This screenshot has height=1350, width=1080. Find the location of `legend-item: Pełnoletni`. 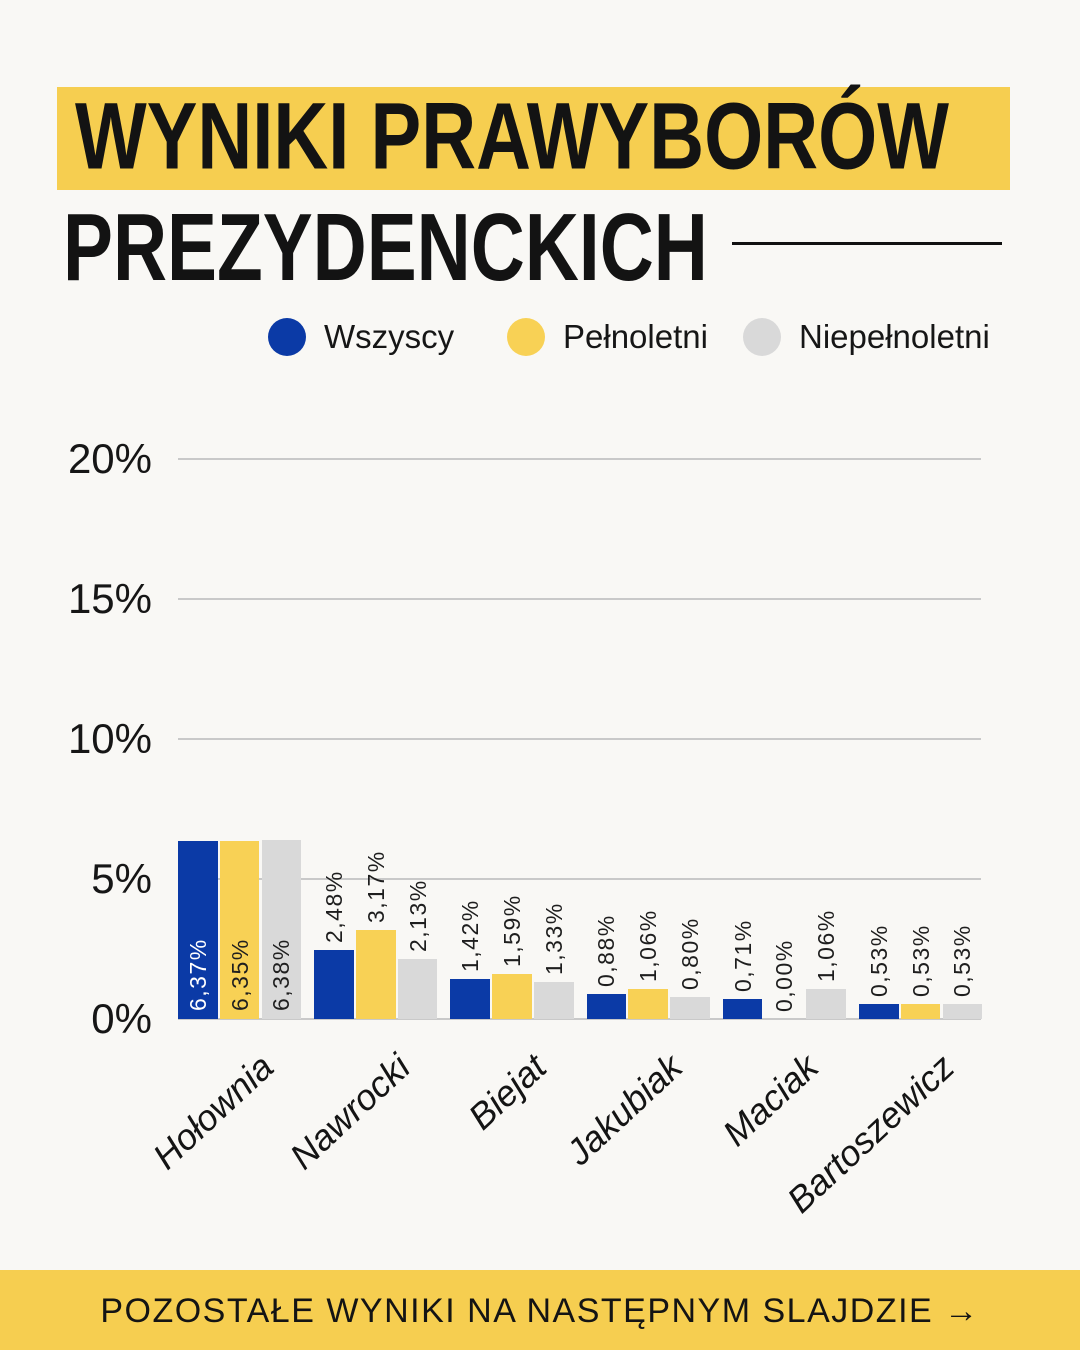

legend-item: Pełnoletni is located at coordinates (607, 337).